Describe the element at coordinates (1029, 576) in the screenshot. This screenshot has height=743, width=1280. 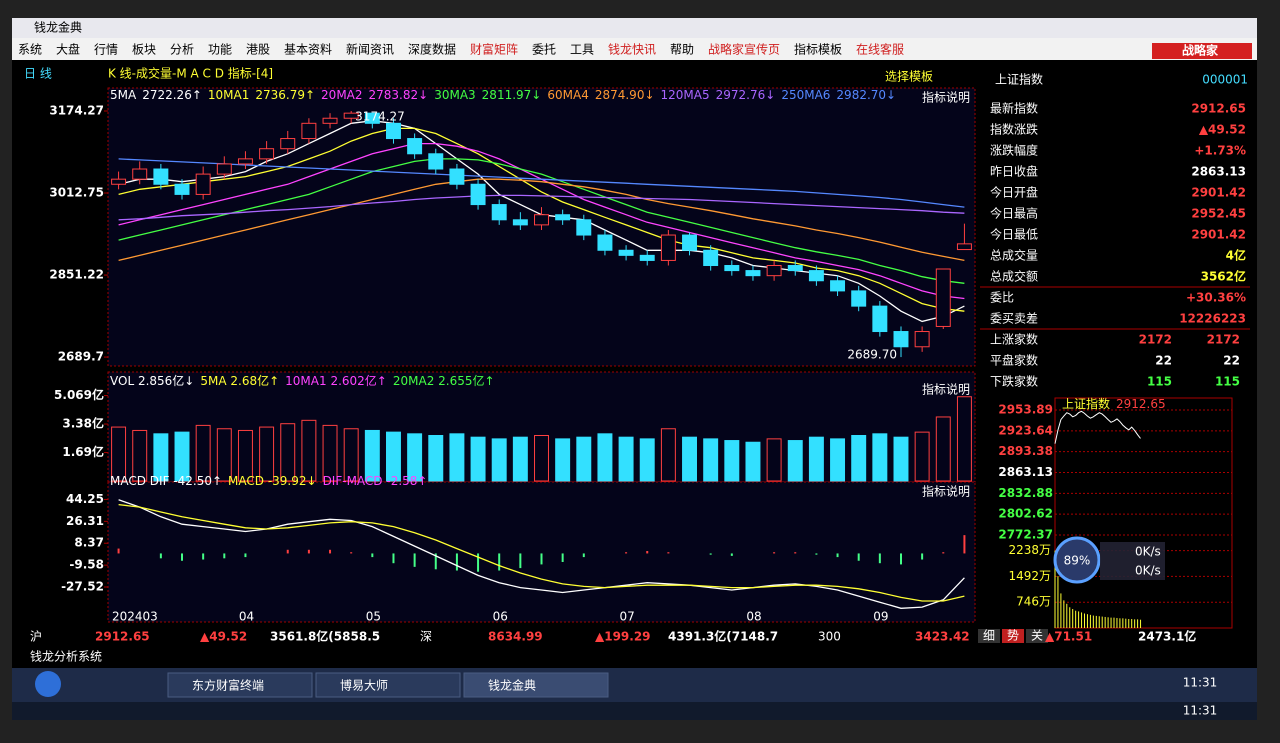
I see `volume-tick-label: 1492万` at that location.